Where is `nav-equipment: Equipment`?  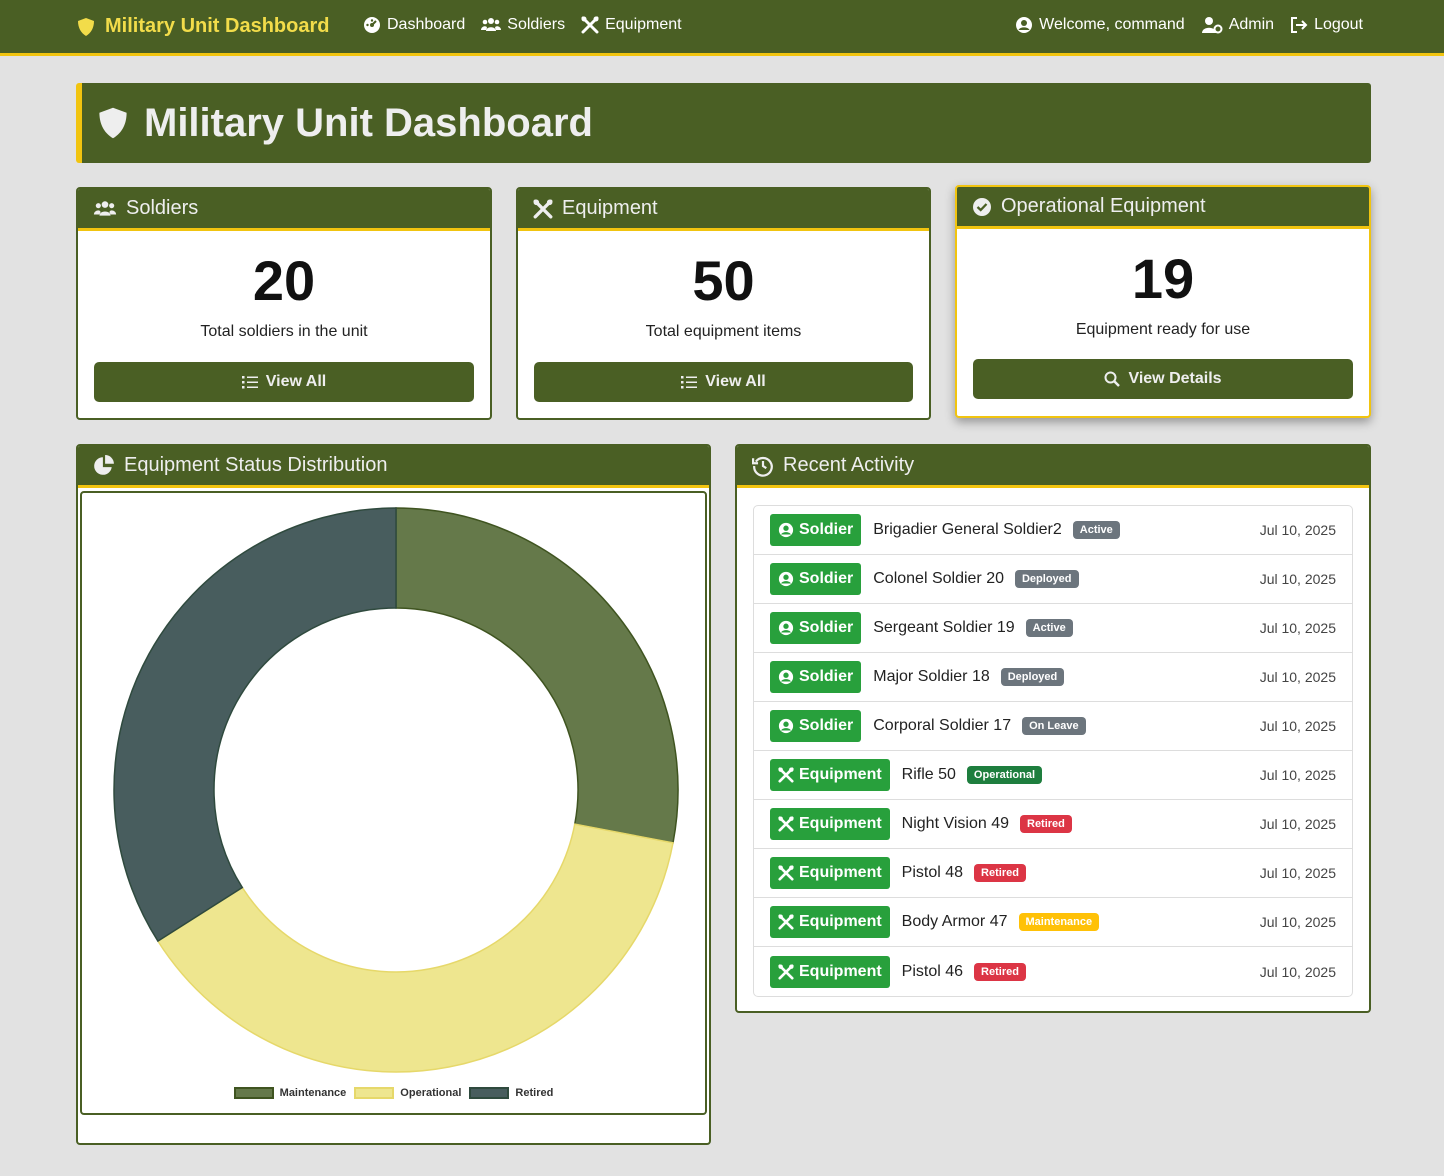
nav-equipment: Equipment is located at coordinates (631, 25).